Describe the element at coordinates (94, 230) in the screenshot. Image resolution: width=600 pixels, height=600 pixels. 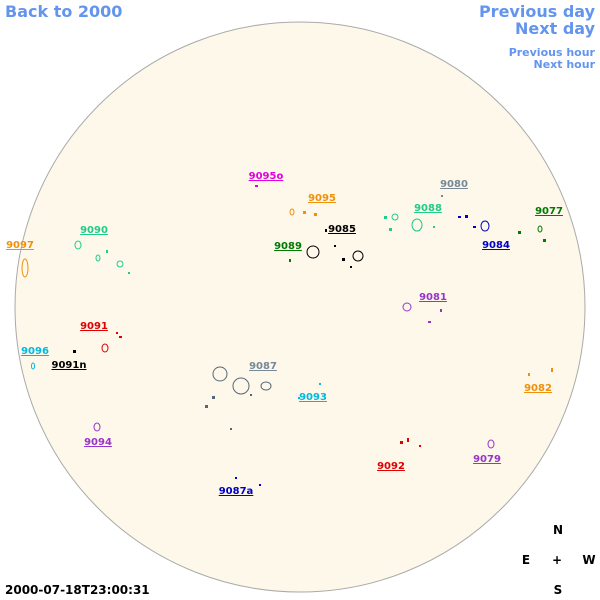
I see `region-label: 9090` at that location.